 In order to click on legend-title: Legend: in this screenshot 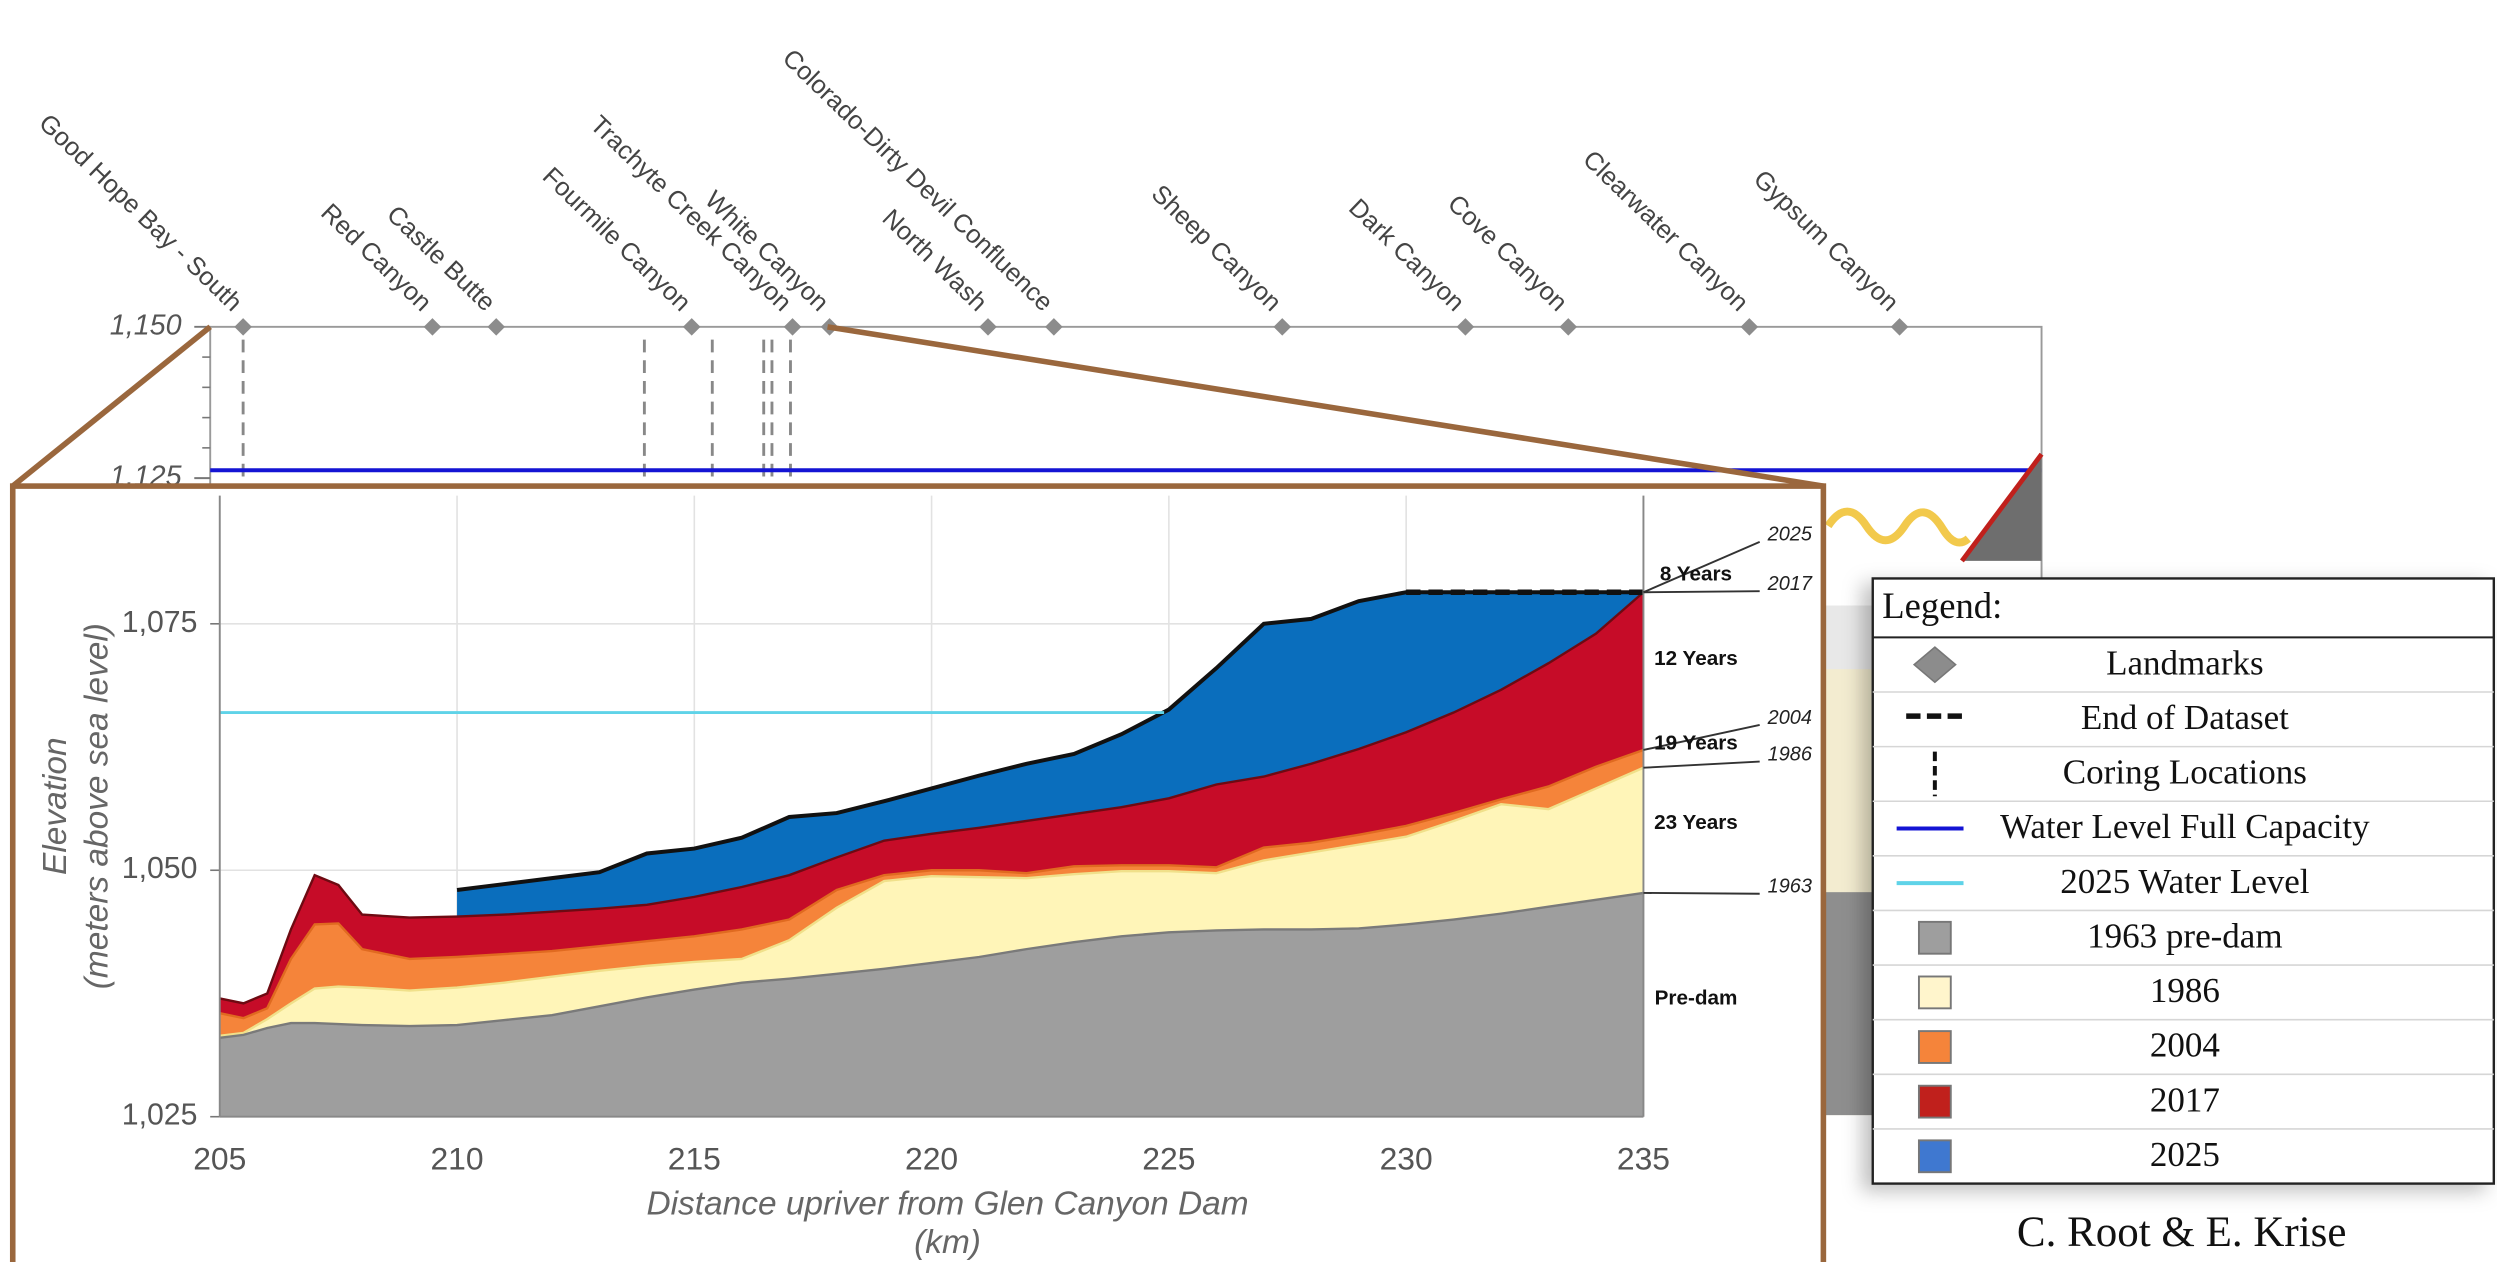, I will do `click(1942, 605)`.